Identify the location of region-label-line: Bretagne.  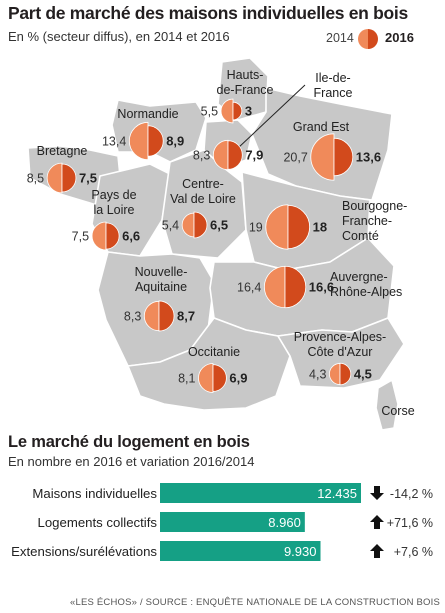
(62, 151).